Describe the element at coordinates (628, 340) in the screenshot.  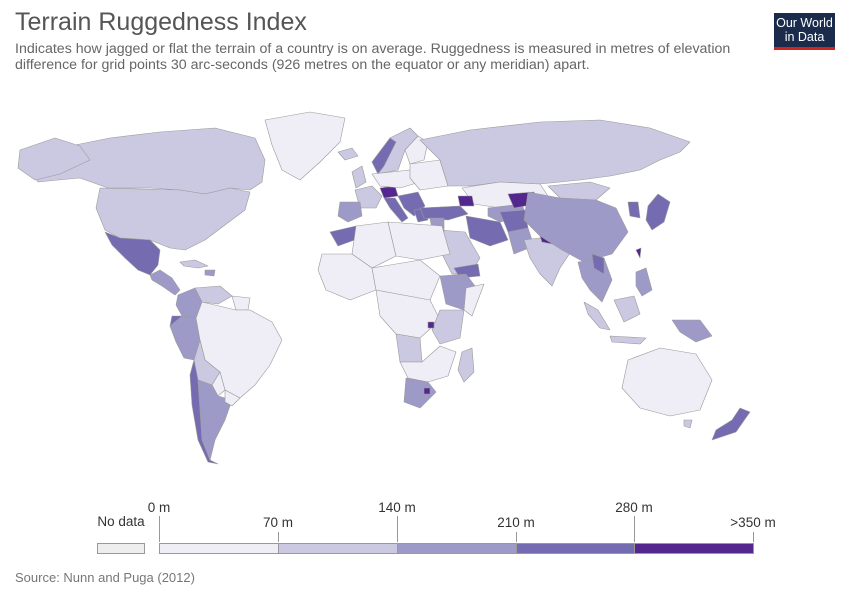
I see `country-indonesia-java` at that location.